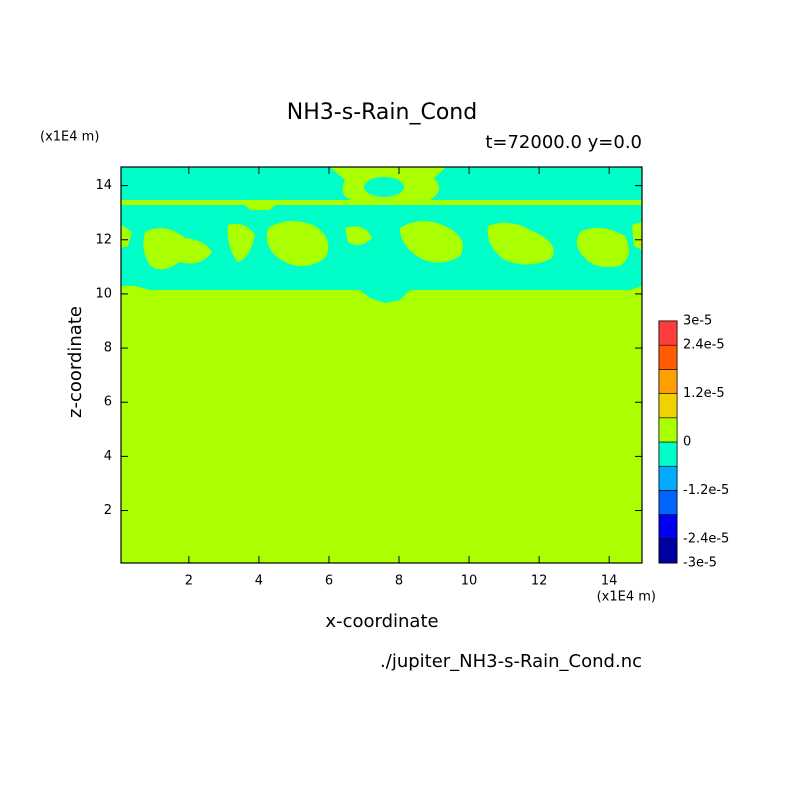 The width and height of the screenshot is (804, 804). Describe the element at coordinates (399, 581) in the screenshot. I see `x-tick-label: 8` at that location.